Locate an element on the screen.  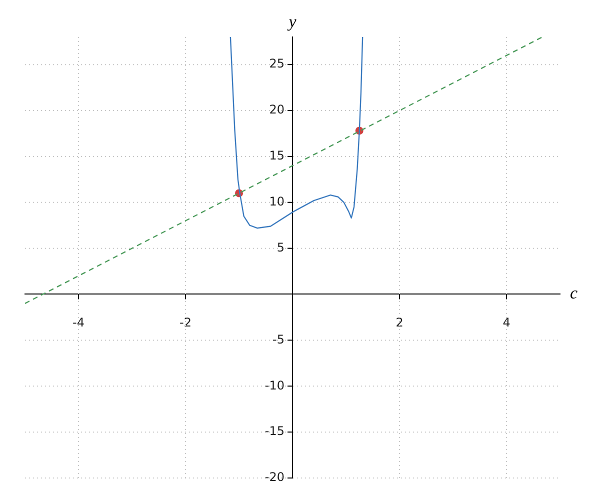
y-tick-label: 5 is located at coordinates (280, 247).